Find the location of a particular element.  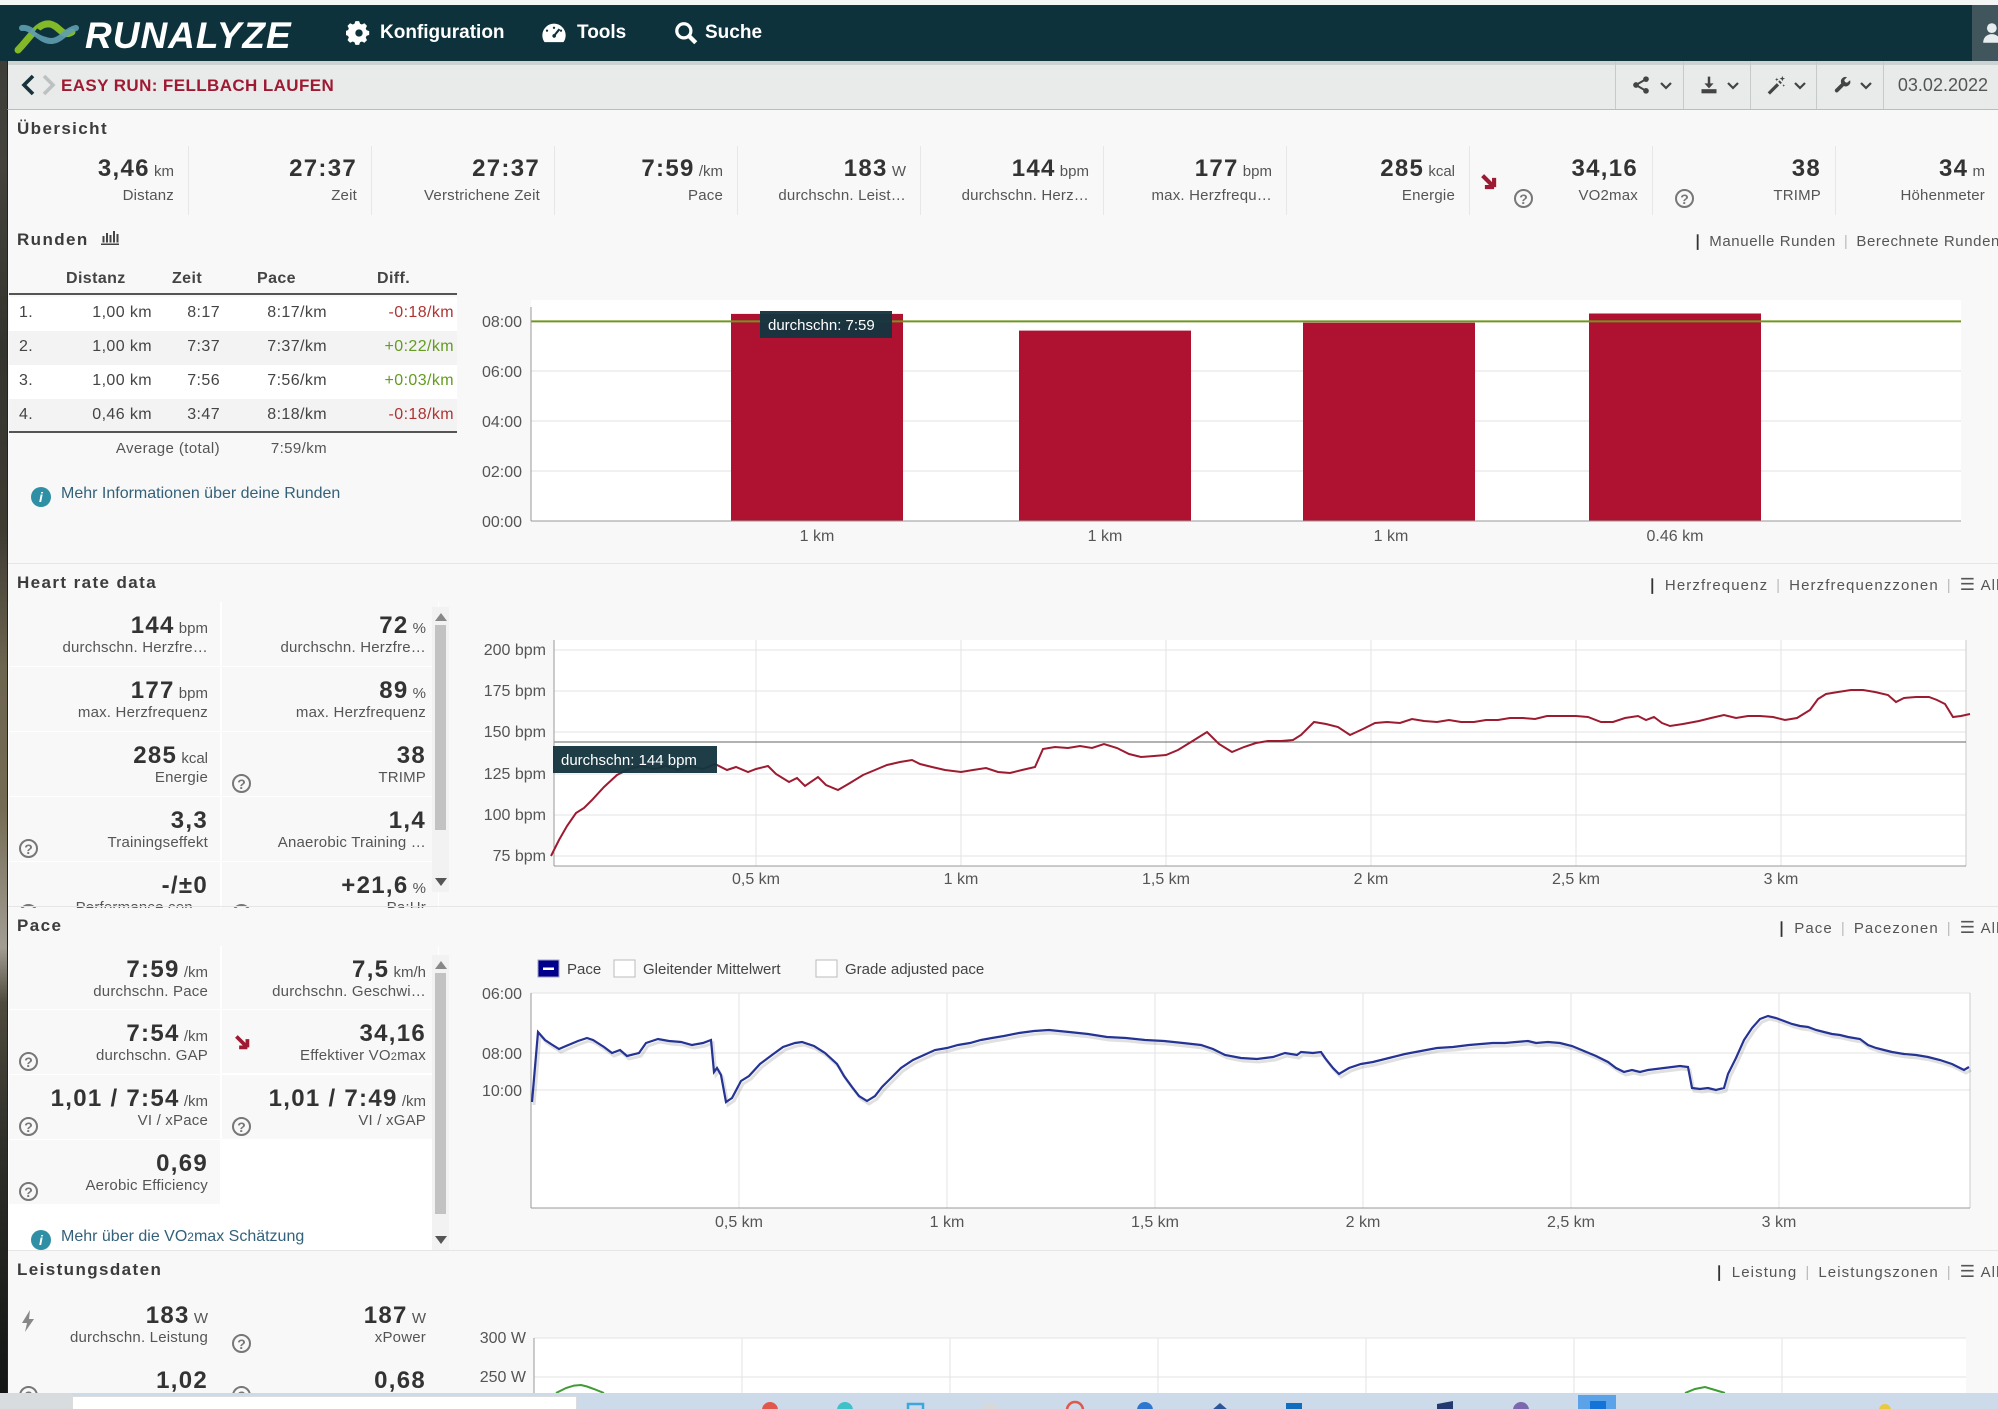

svg-text: 00:00 is located at coordinates (502, 522).